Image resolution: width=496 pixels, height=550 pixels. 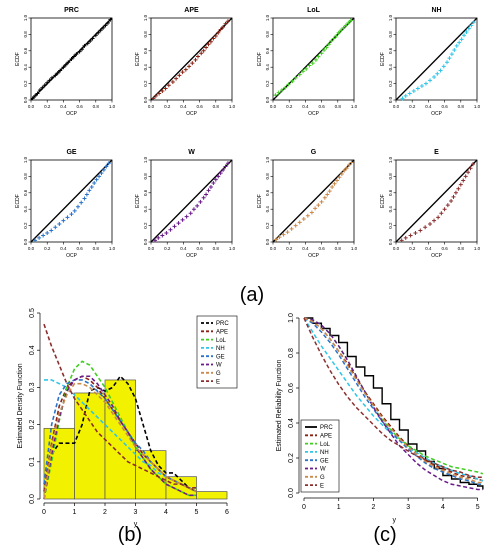 What do you see at coordinates (18, 201) in the screenshot?
I see `y-axis-label: ECDF` at bounding box center [18, 201].